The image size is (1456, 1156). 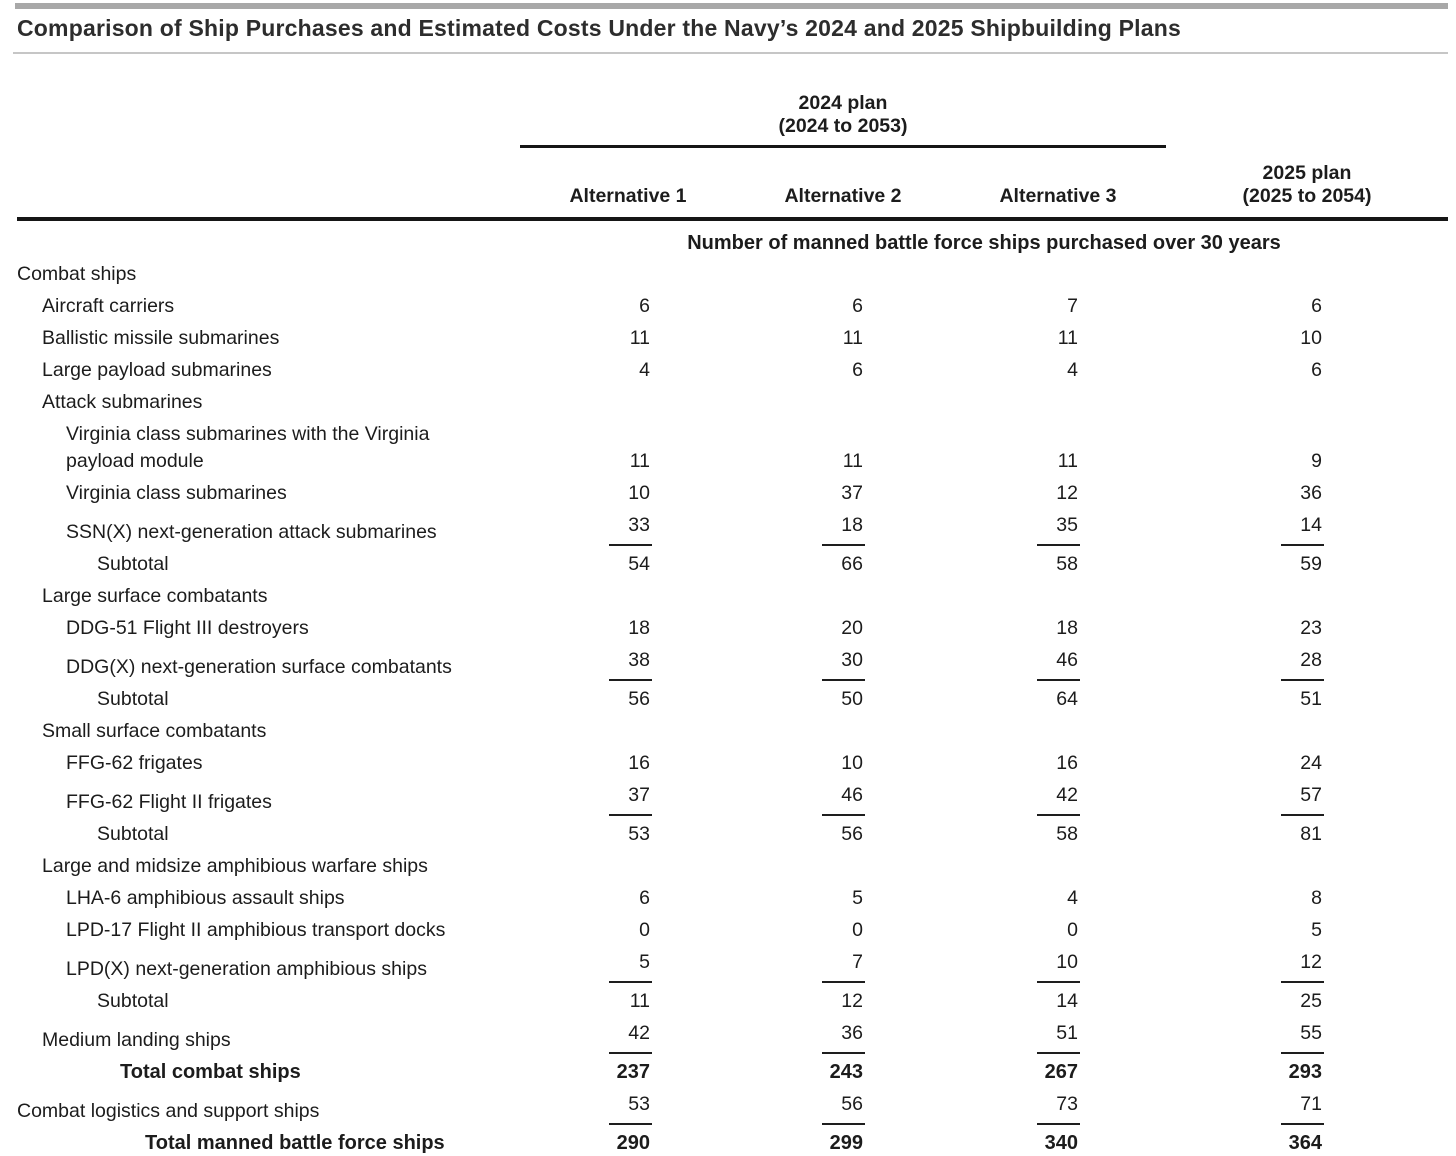 What do you see at coordinates (134, 763) in the screenshot?
I see `row-label: FFG-62 frigates` at bounding box center [134, 763].